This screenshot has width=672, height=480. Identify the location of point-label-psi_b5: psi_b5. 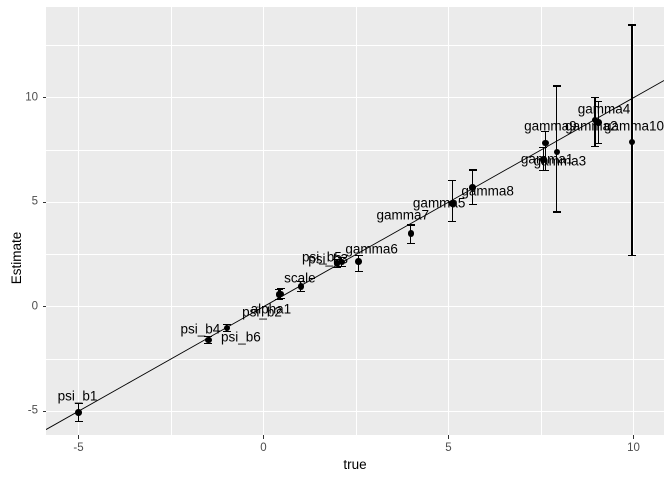
(321, 257).